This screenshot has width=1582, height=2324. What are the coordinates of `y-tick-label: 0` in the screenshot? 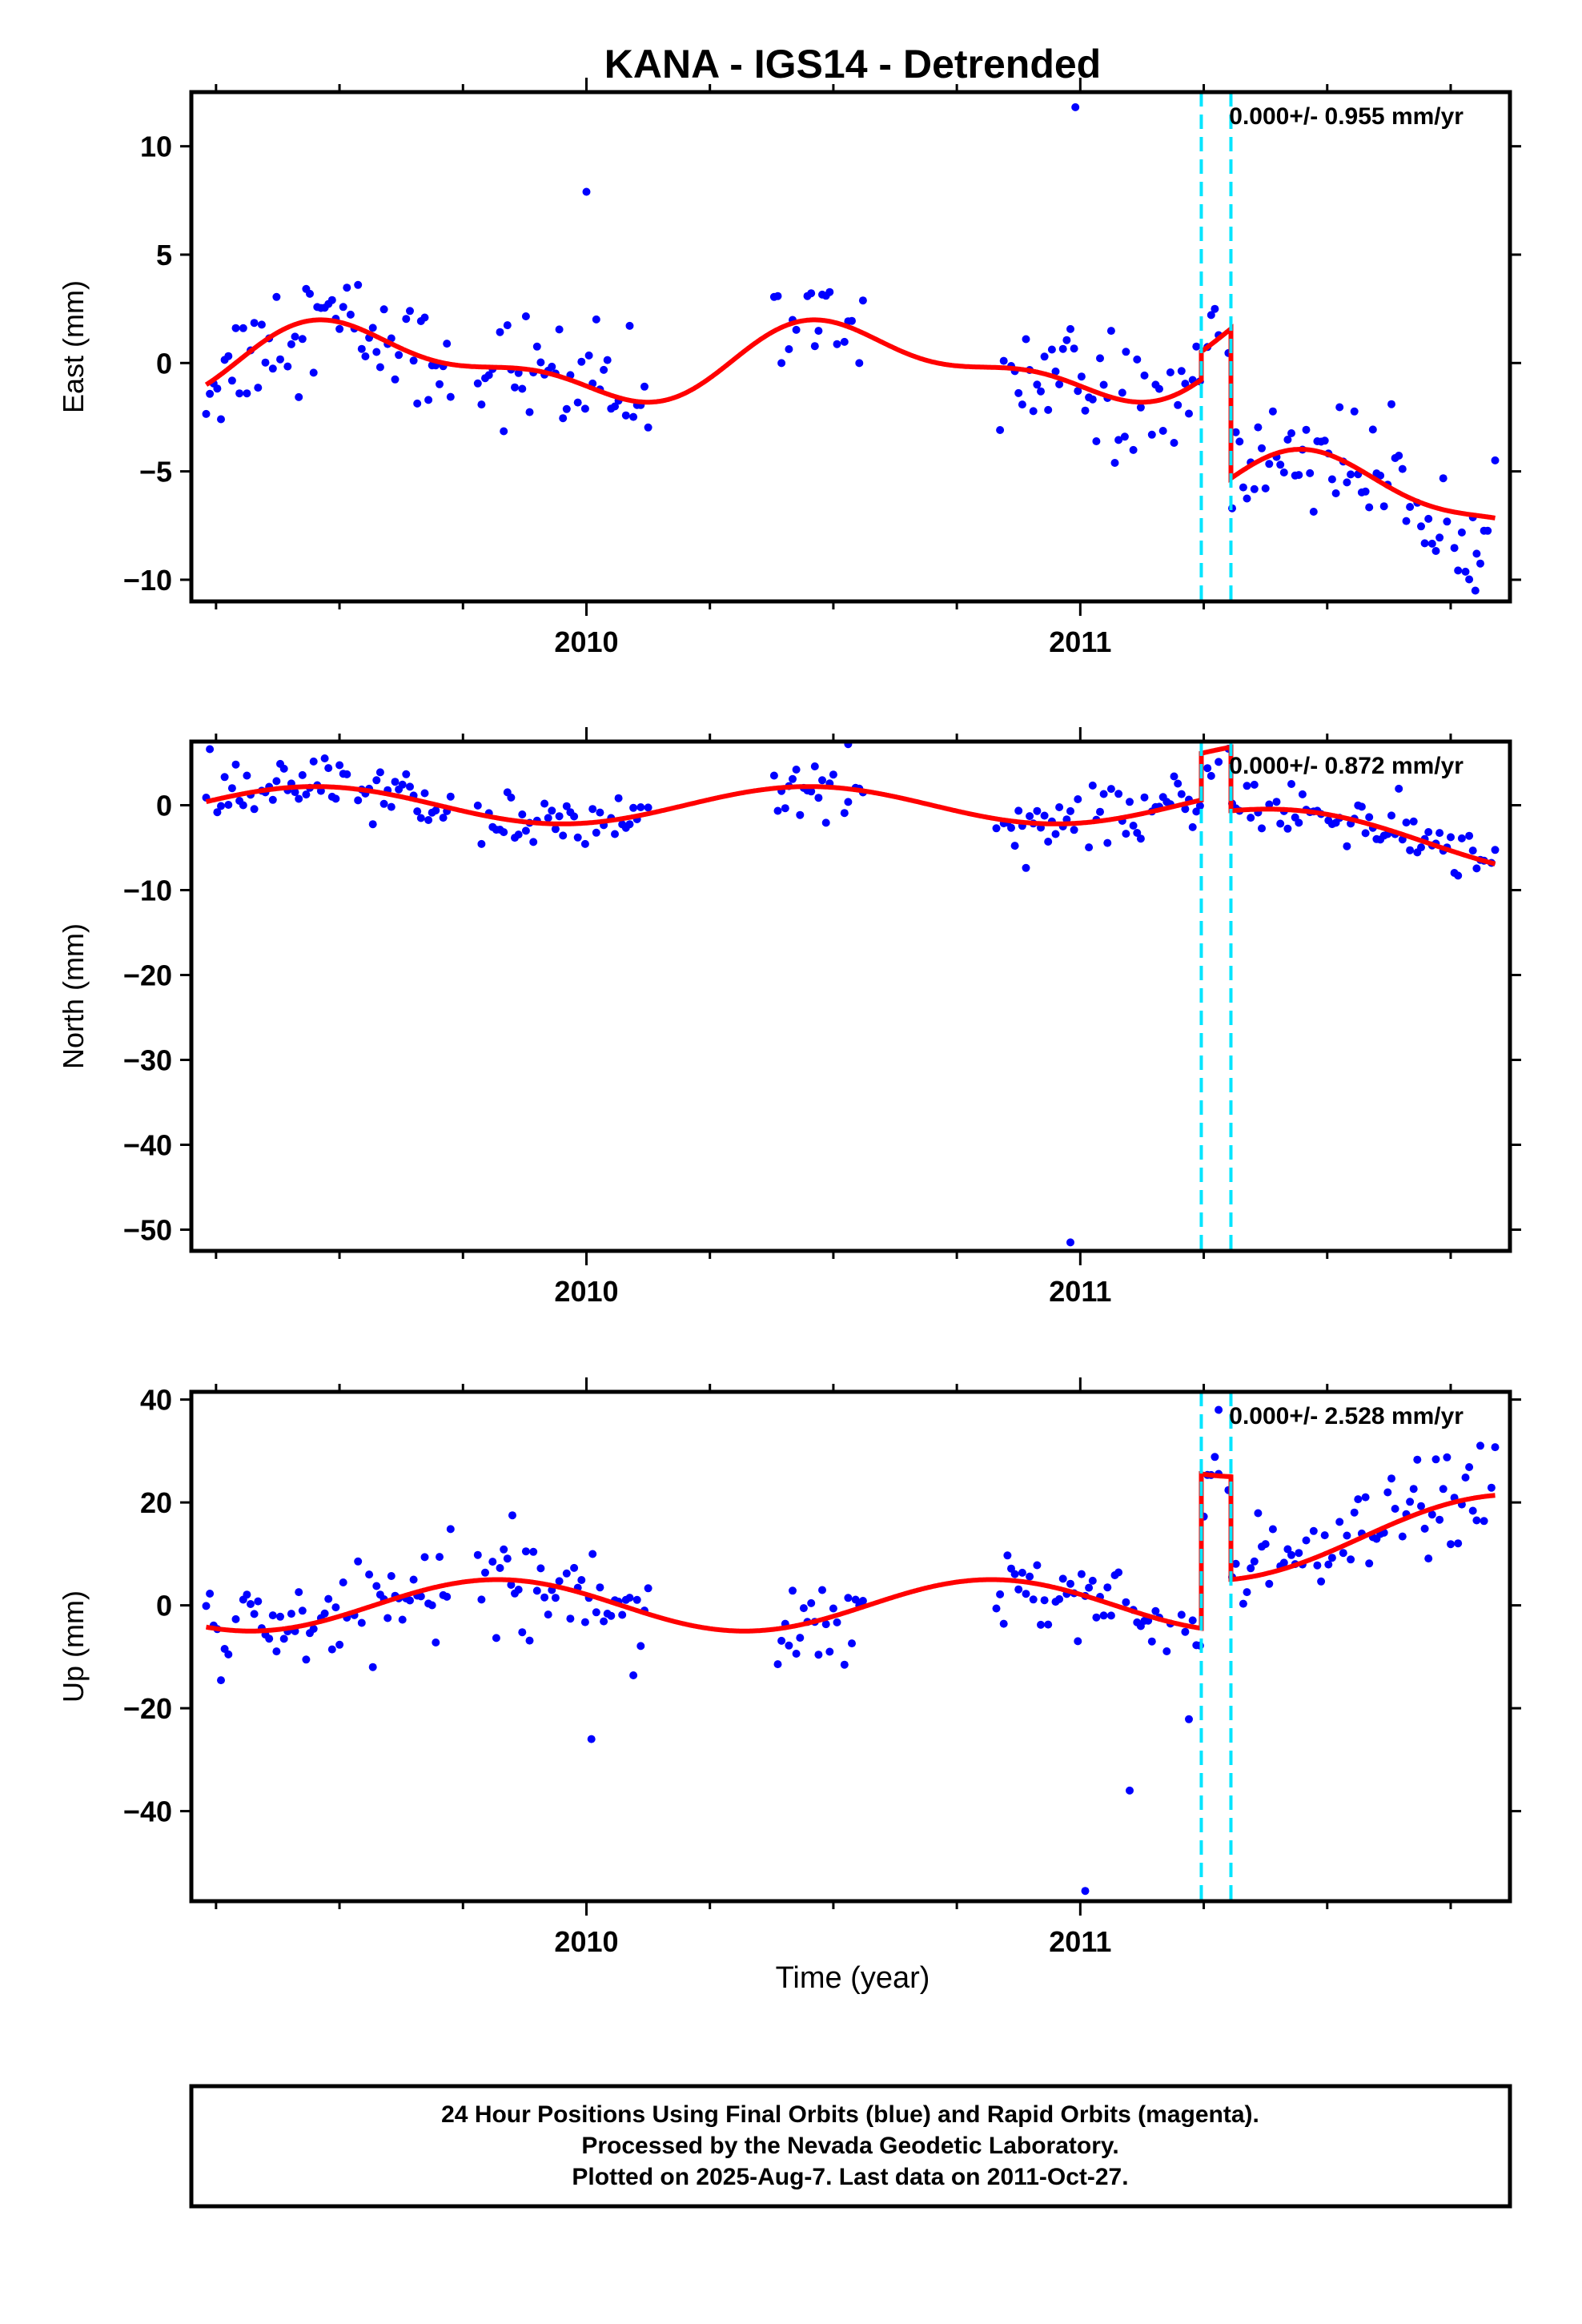 It's located at (164, 806).